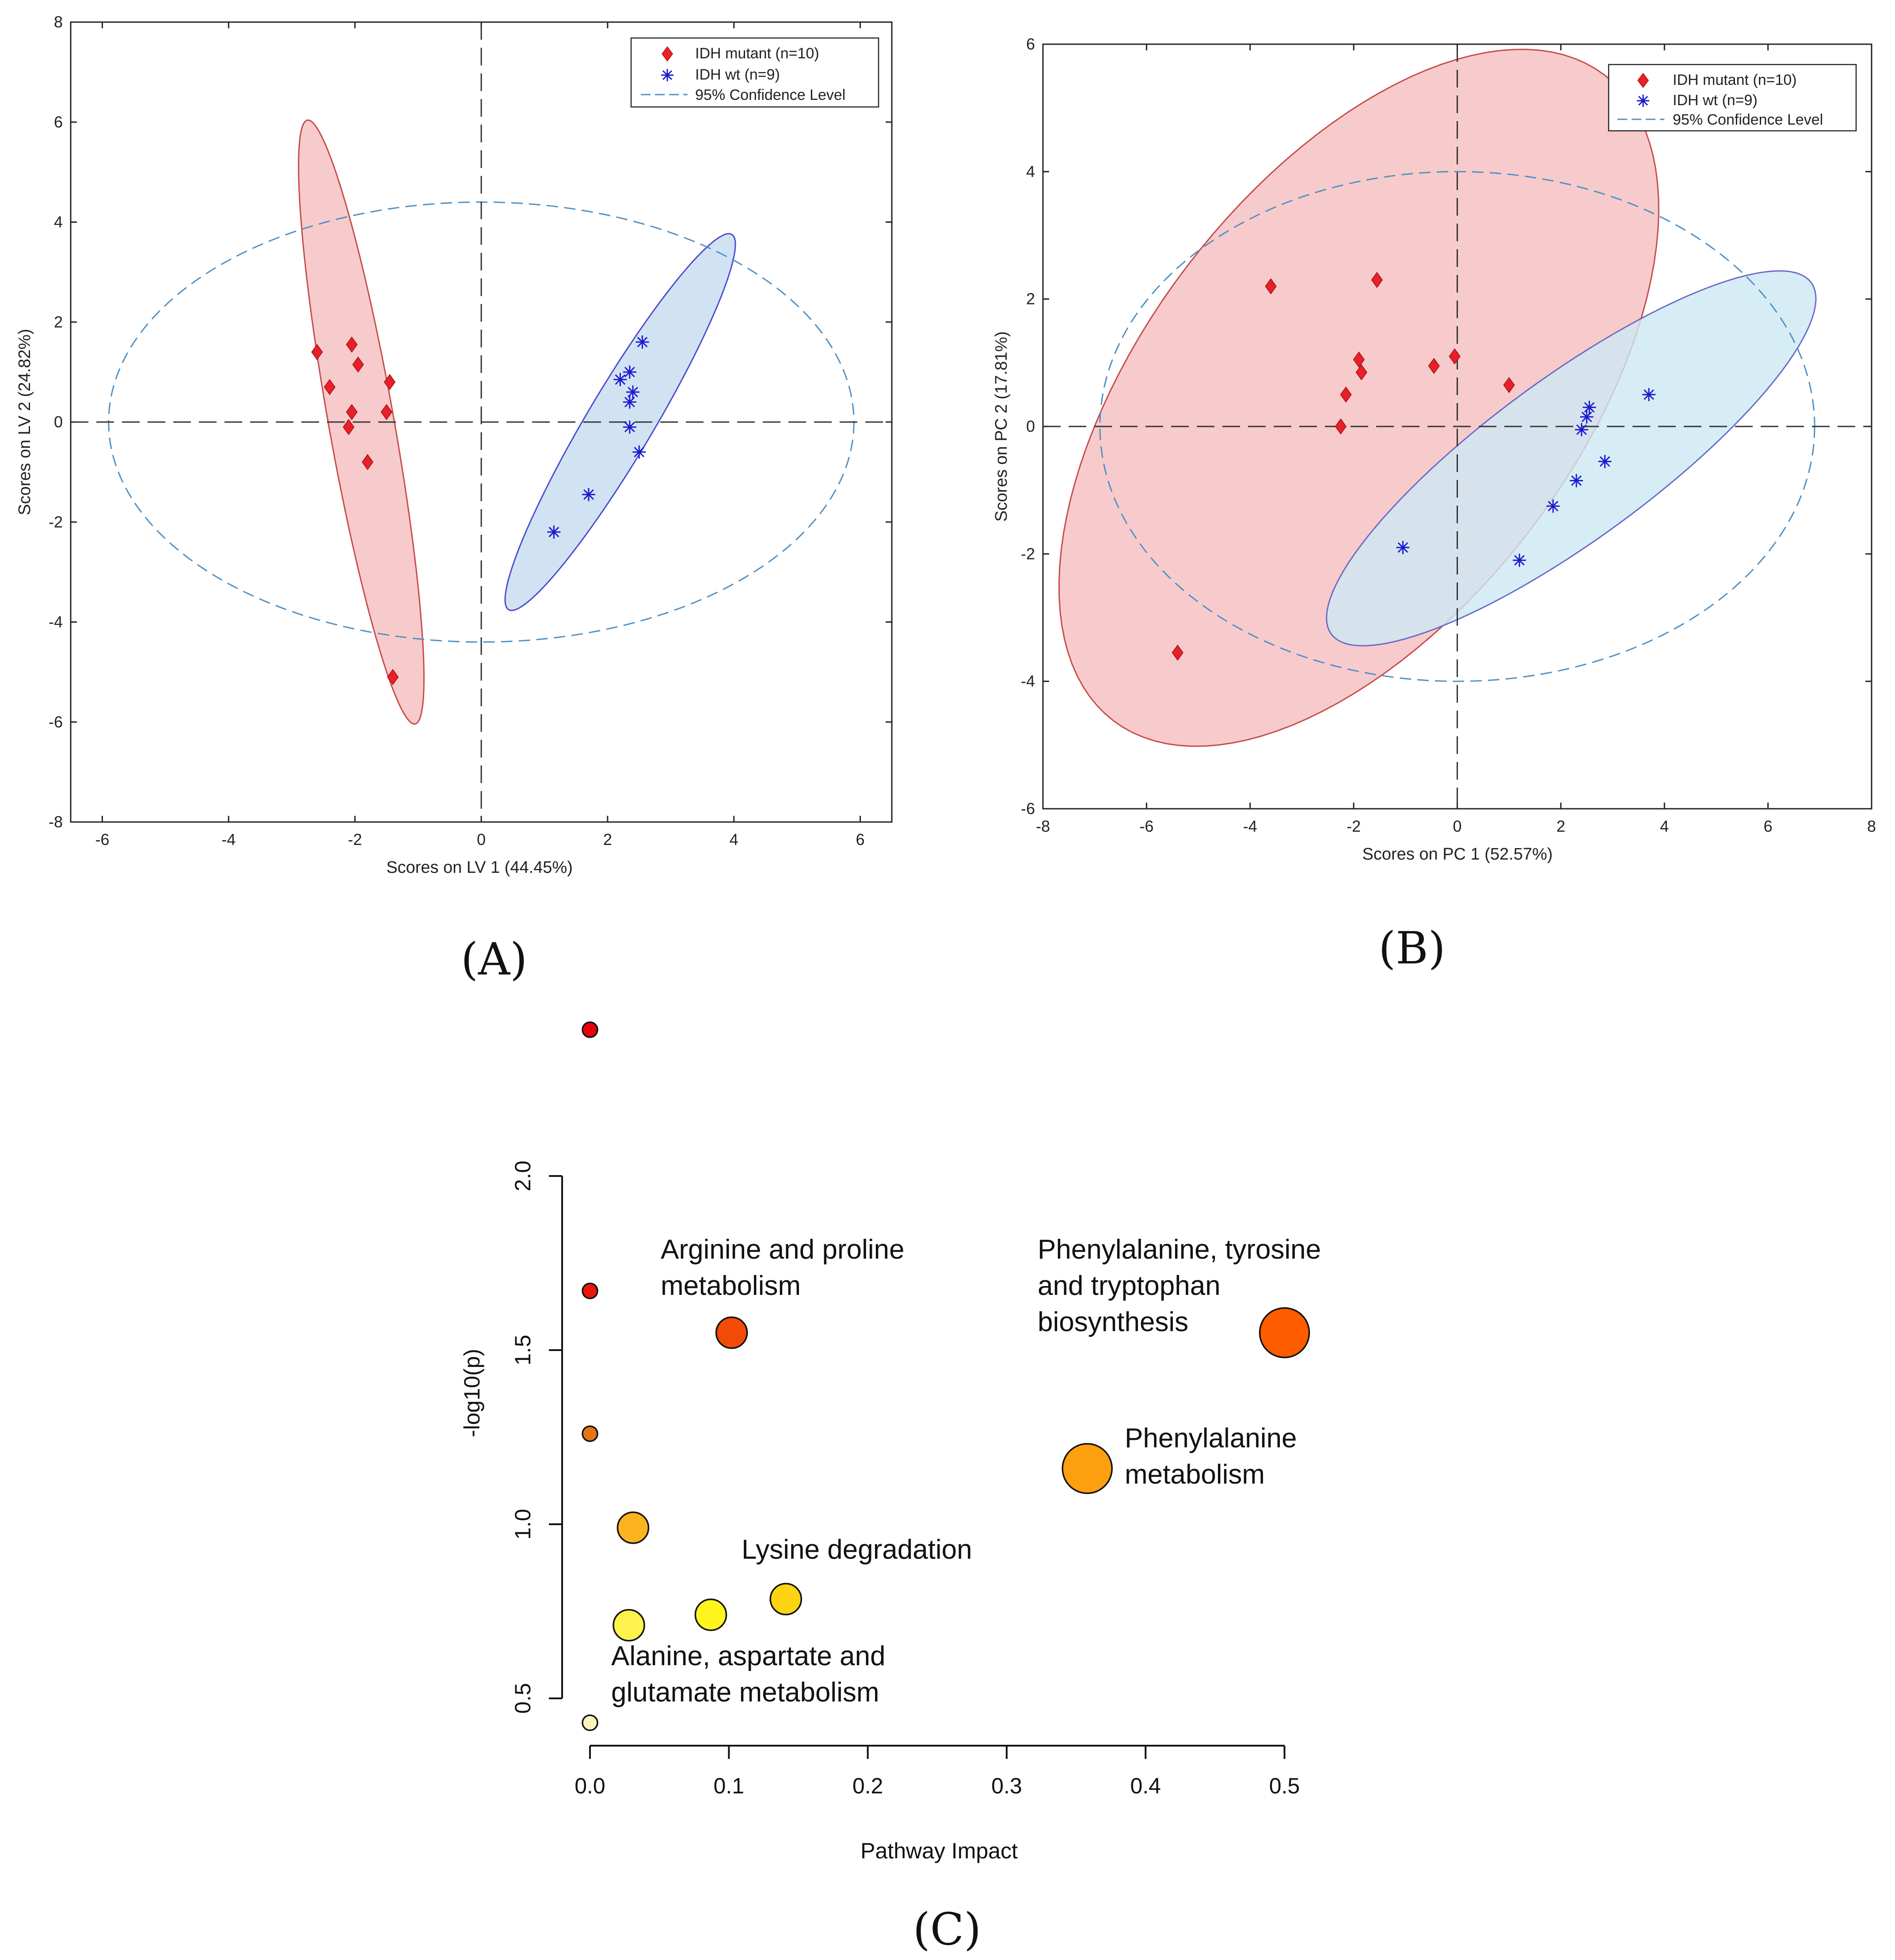 The width and height of the screenshot is (1895, 1960). What do you see at coordinates (522, 1699) in the screenshot?
I see `y-tick-label: 0.5` at bounding box center [522, 1699].